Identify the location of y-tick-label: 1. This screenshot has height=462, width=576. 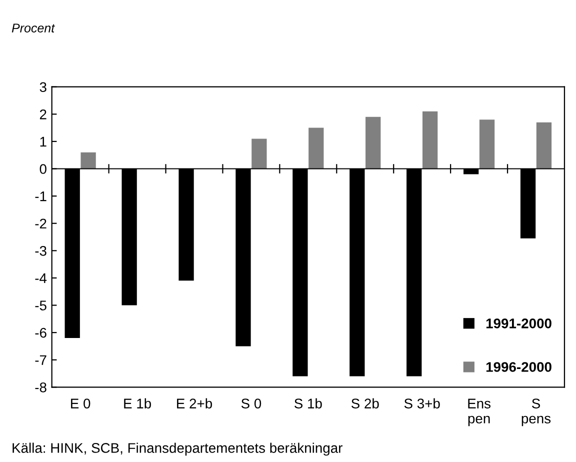
(43, 141).